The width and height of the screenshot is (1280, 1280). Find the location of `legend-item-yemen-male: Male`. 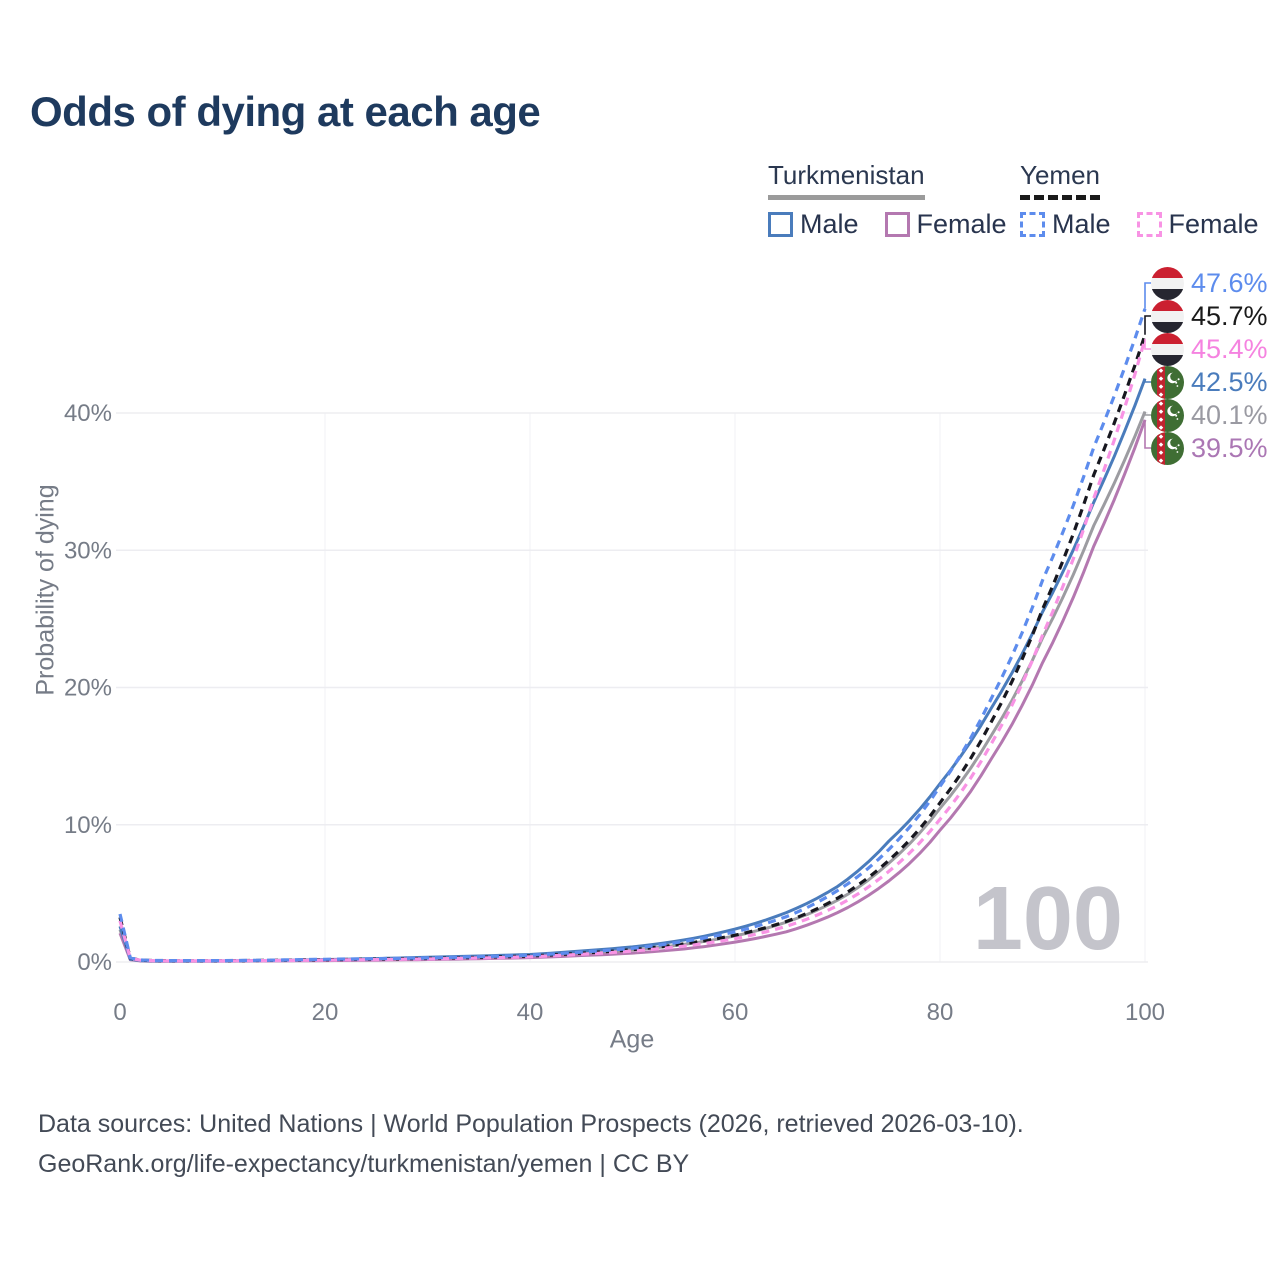

legend-item-yemen-male: Male is located at coordinates (1065, 224).